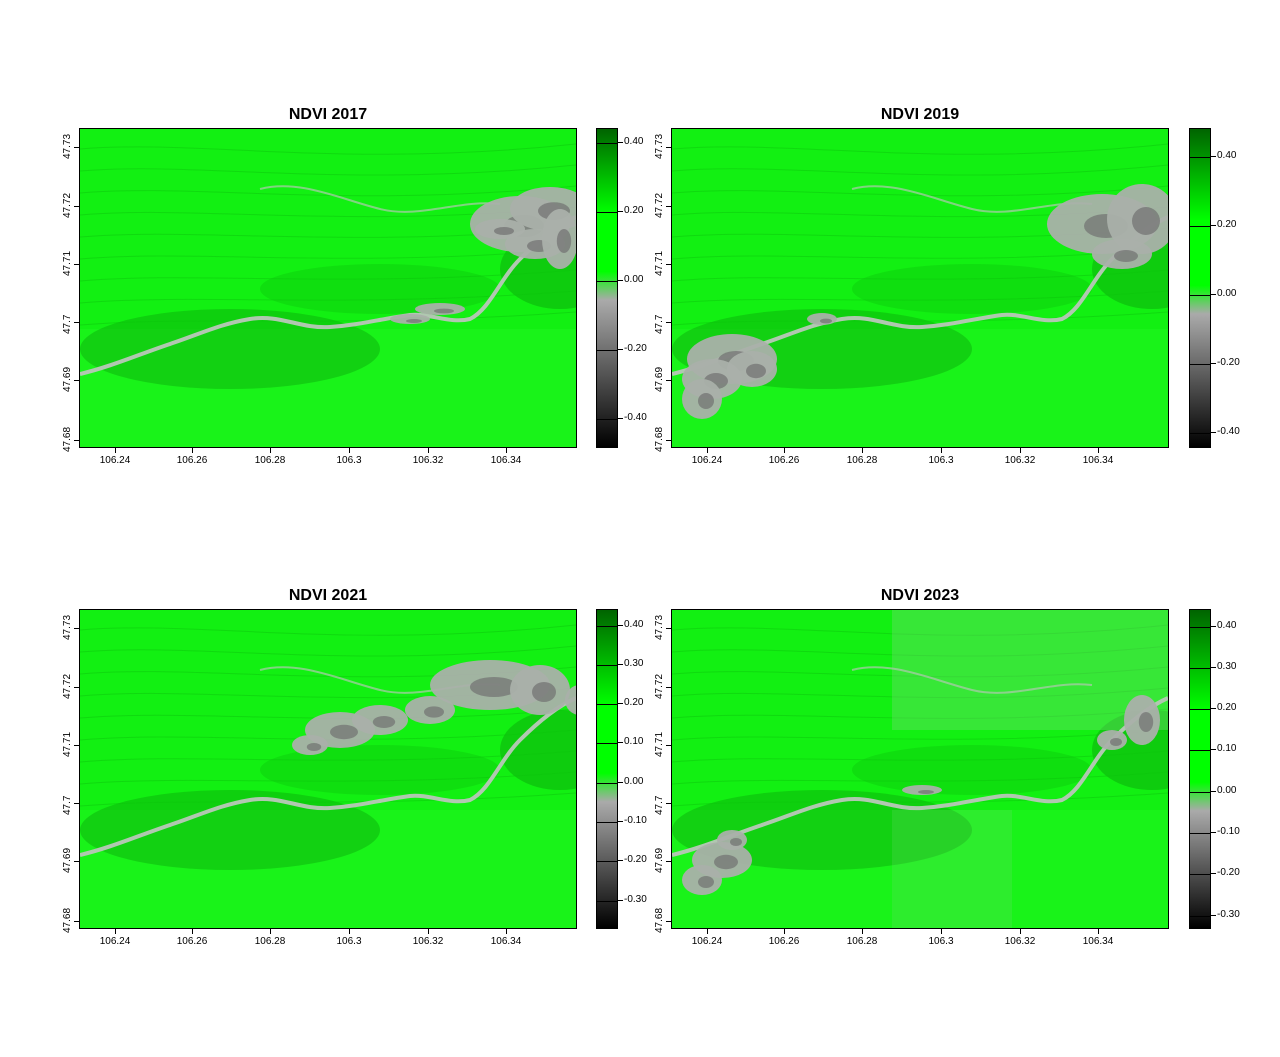 The width and height of the screenshot is (1280, 1057). What do you see at coordinates (920, 114) in the screenshot?
I see `panel-title: NDVI 2019` at bounding box center [920, 114].